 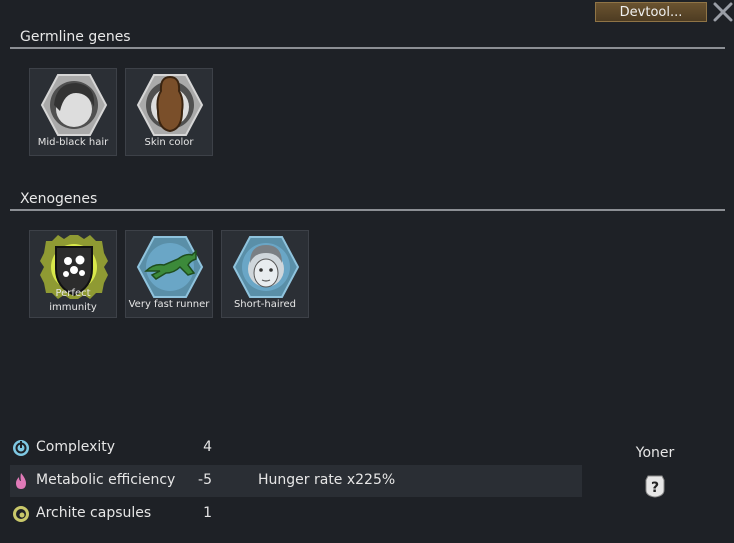 What do you see at coordinates (76, 447) in the screenshot?
I see `stat-name: Complexity` at bounding box center [76, 447].